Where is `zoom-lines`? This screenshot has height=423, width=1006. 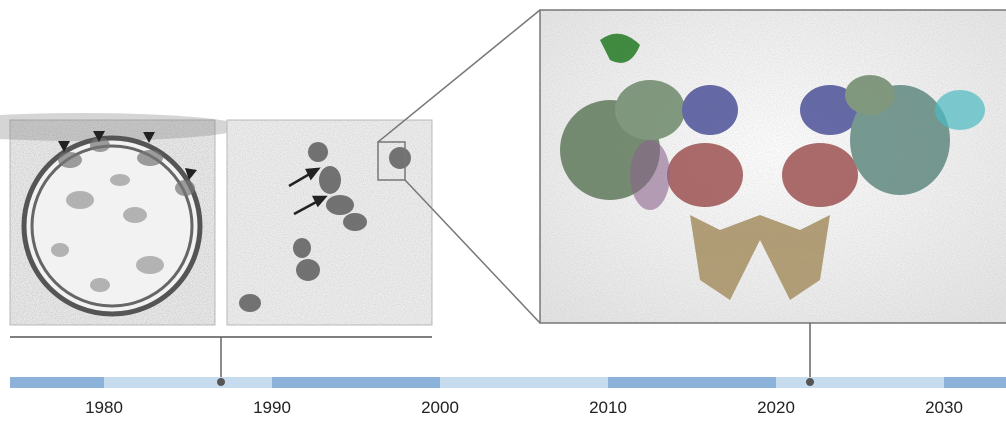
zoom-lines is located at coordinates (459, 166).